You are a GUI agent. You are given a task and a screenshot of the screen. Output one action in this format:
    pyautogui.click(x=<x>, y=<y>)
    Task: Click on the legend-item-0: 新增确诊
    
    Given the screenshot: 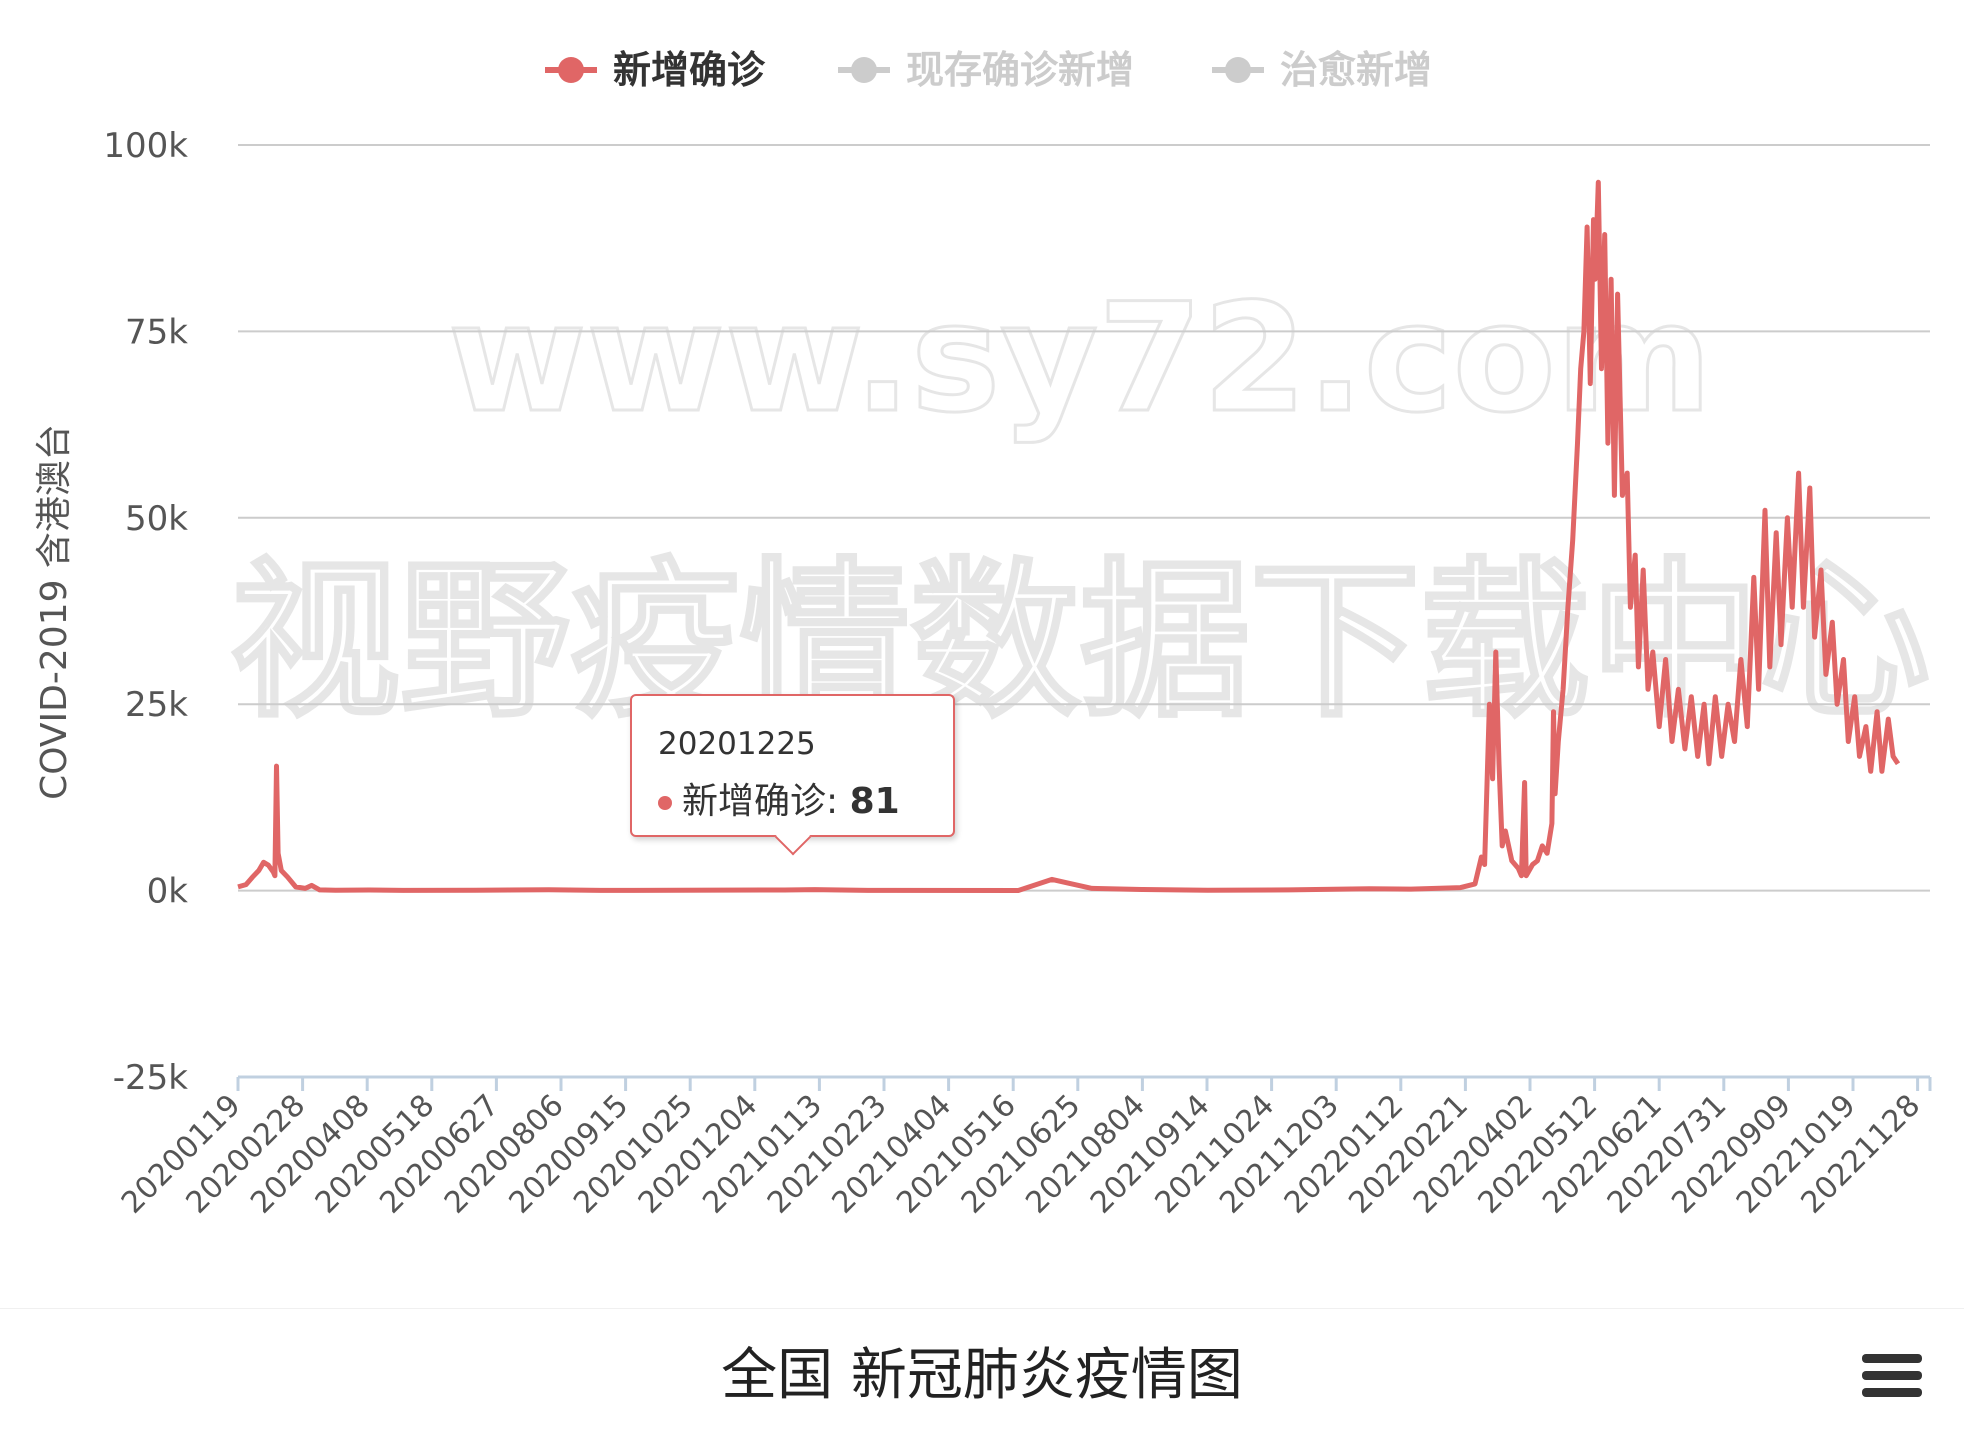 What is the action you would take?
    pyautogui.click(x=655, y=70)
    